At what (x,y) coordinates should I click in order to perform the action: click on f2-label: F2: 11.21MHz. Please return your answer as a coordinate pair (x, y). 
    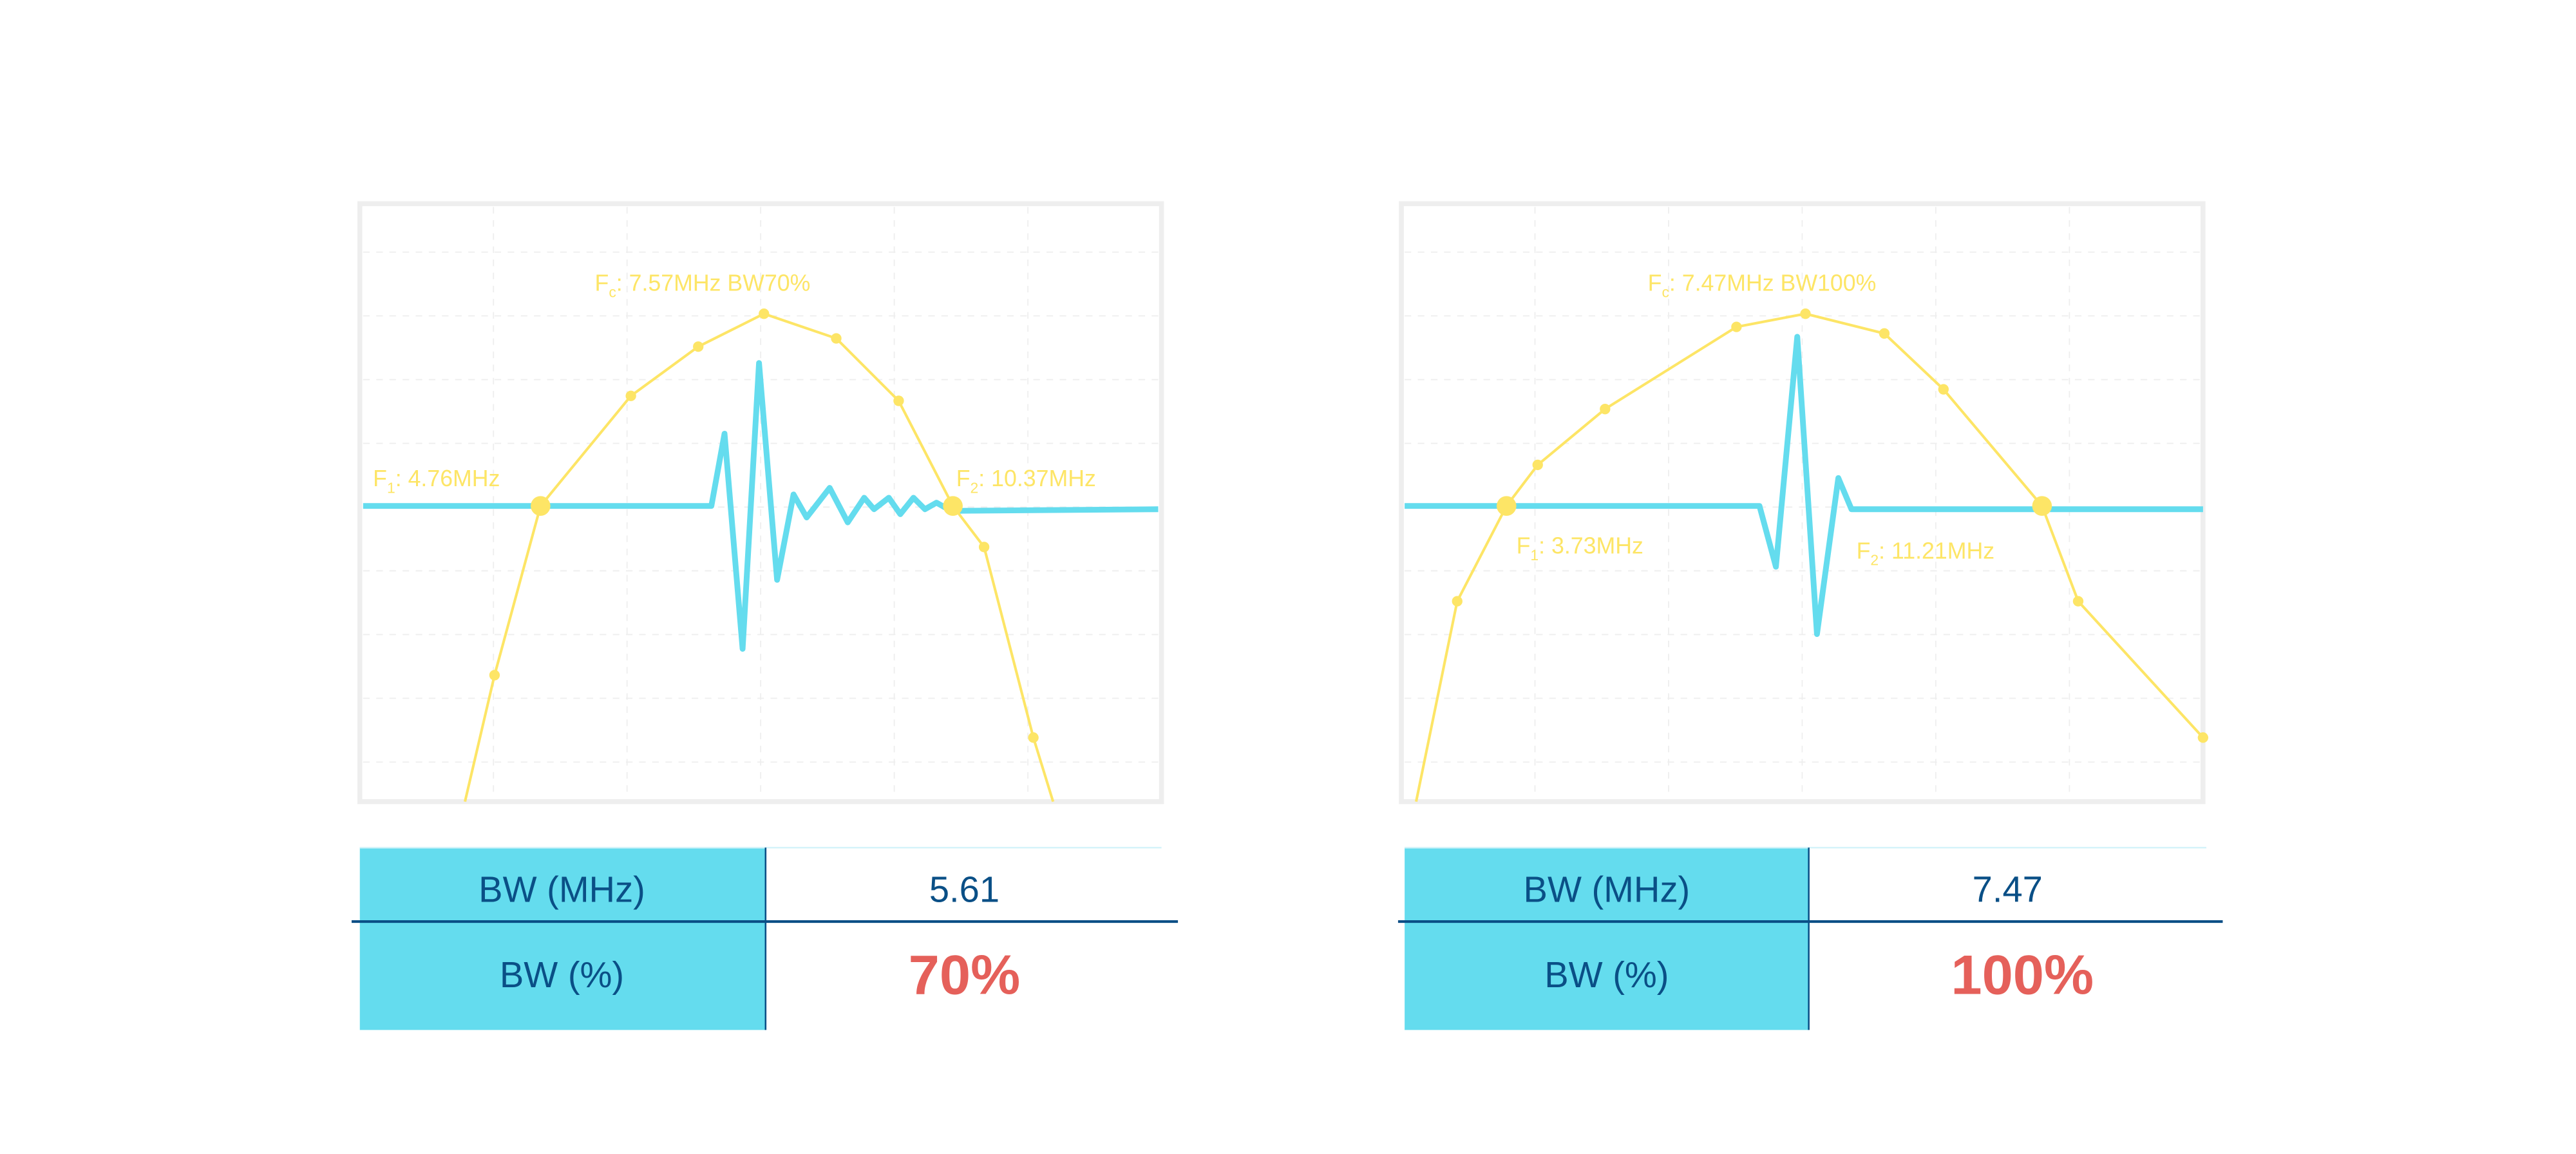
    Looking at the image, I should click on (1925, 553).